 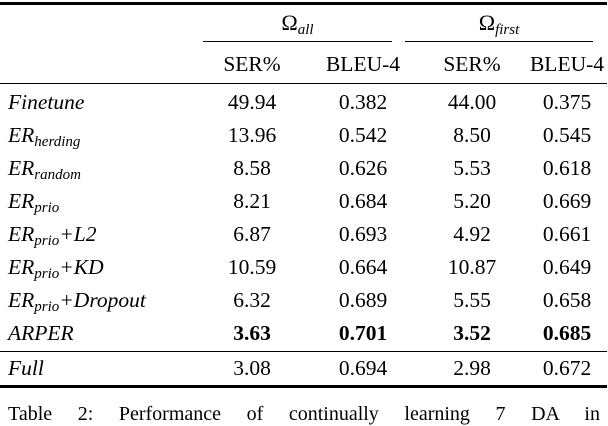 What do you see at coordinates (57, 175) in the screenshot?
I see `method-subscript-text: random` at bounding box center [57, 175].